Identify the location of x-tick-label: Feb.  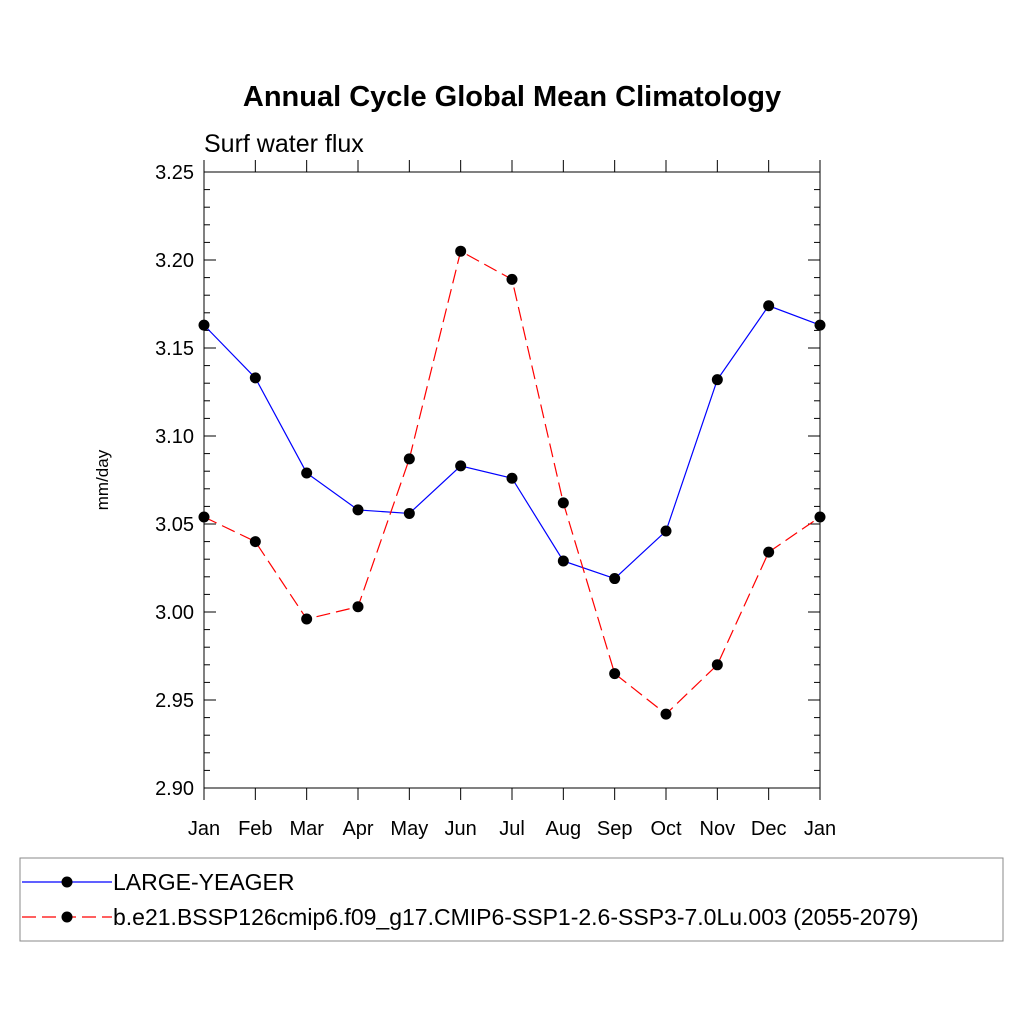
(255, 829).